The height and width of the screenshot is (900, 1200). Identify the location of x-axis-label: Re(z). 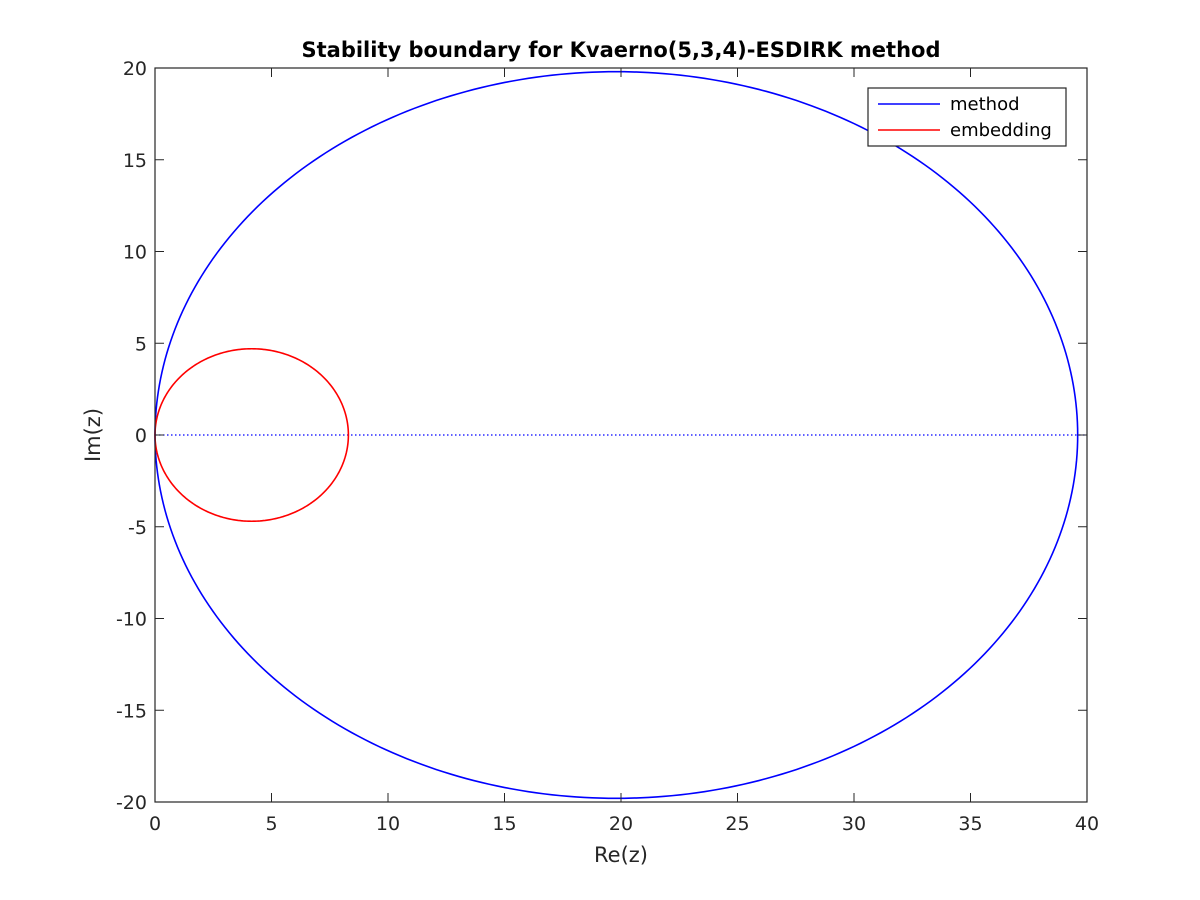
(621, 855).